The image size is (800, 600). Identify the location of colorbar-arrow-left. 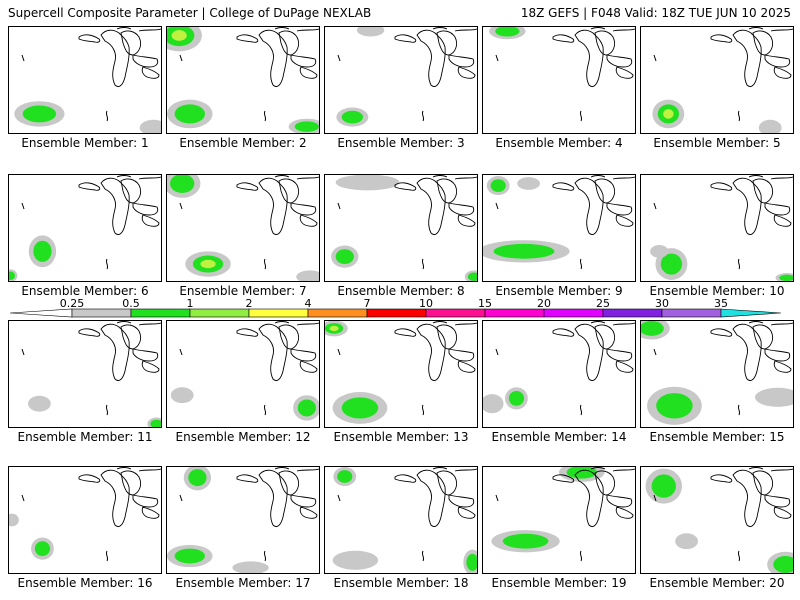
(41, 313).